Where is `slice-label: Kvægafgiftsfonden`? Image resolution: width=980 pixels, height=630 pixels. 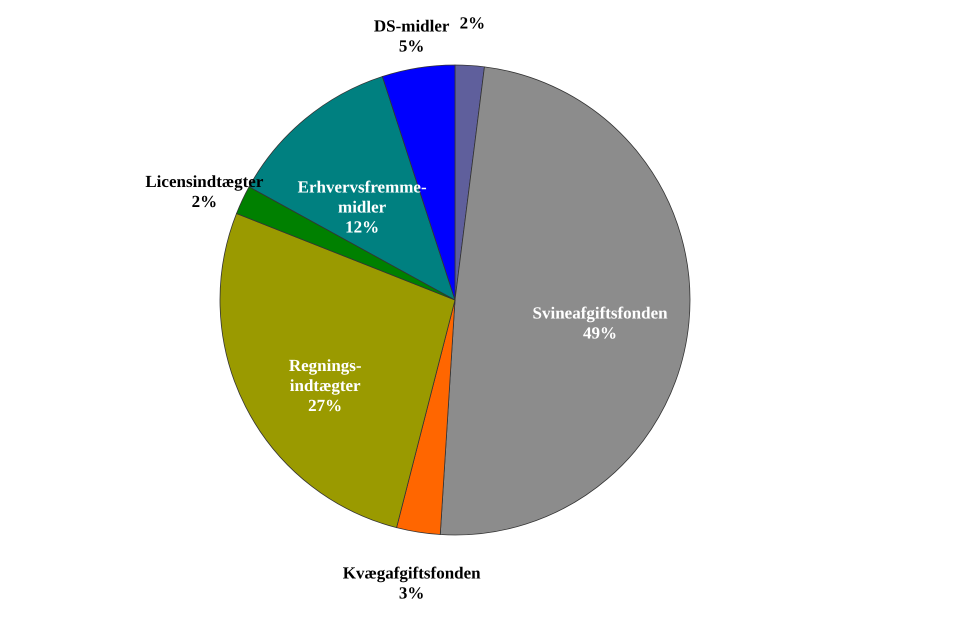 slice-label: Kvægafgiftsfonden is located at coordinates (412, 573).